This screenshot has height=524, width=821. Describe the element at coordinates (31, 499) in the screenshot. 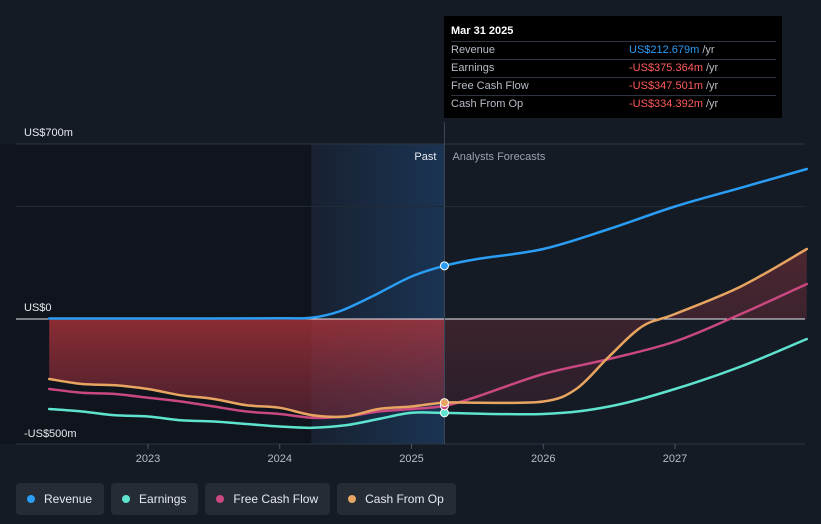

I see `revenue-dot-icon` at that location.